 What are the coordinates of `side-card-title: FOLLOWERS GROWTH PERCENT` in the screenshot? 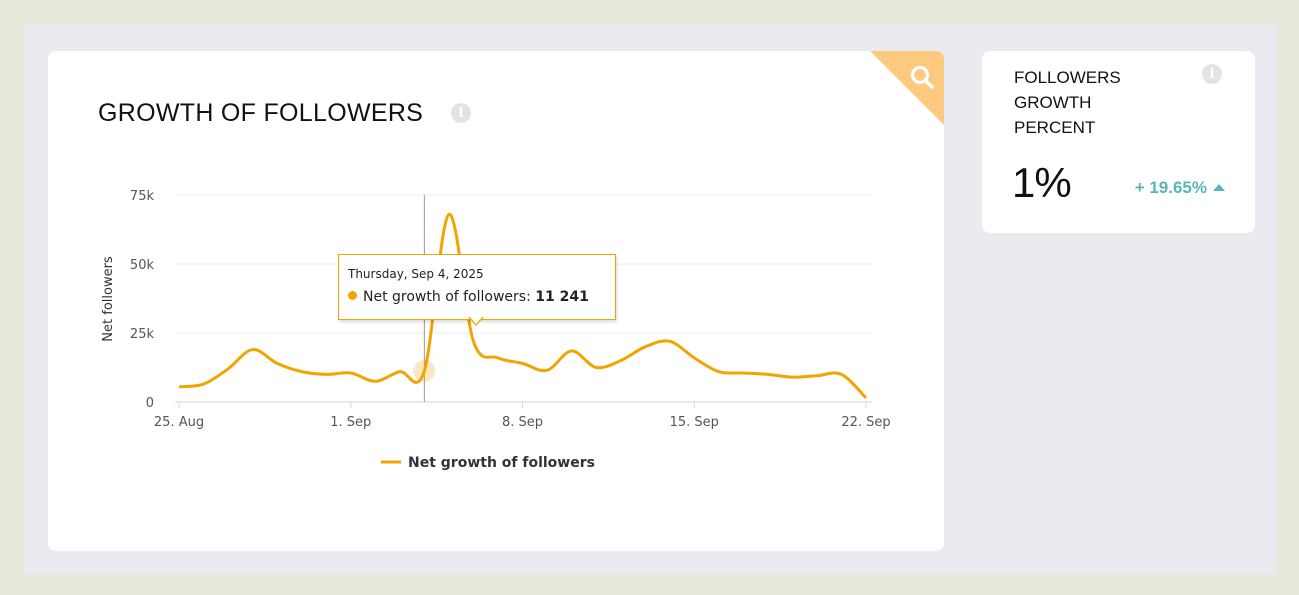 It's located at (1067, 102).